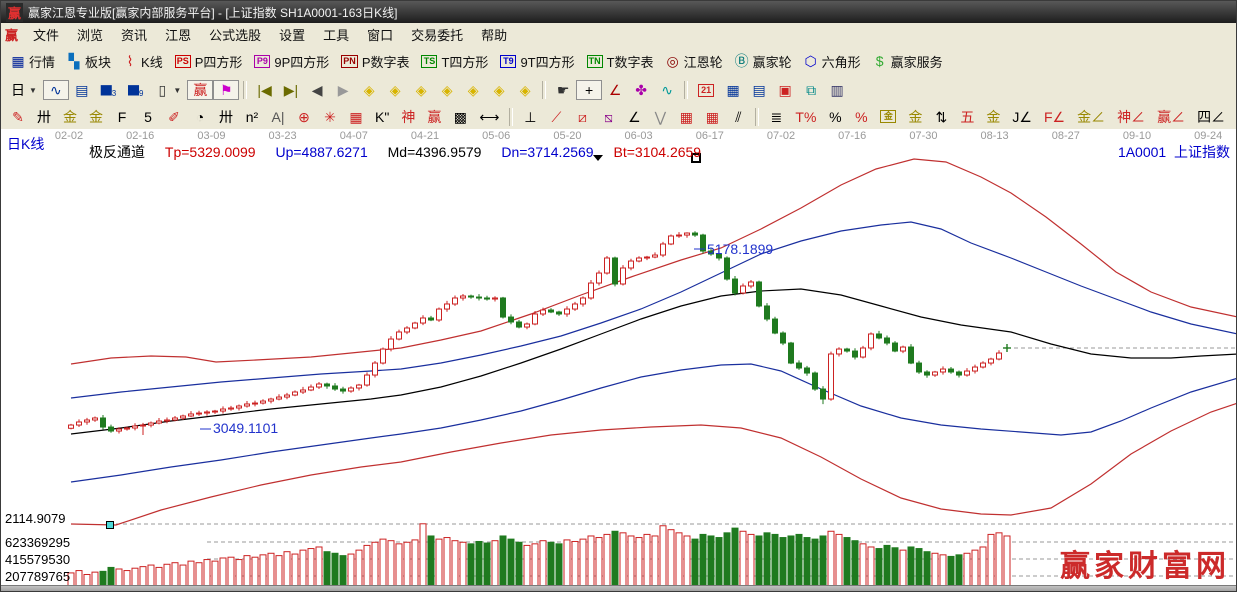 This screenshot has width=1237, height=592. Describe the element at coordinates (226, 117) in the screenshot. I see `fence-2-button: 卅` at that location.